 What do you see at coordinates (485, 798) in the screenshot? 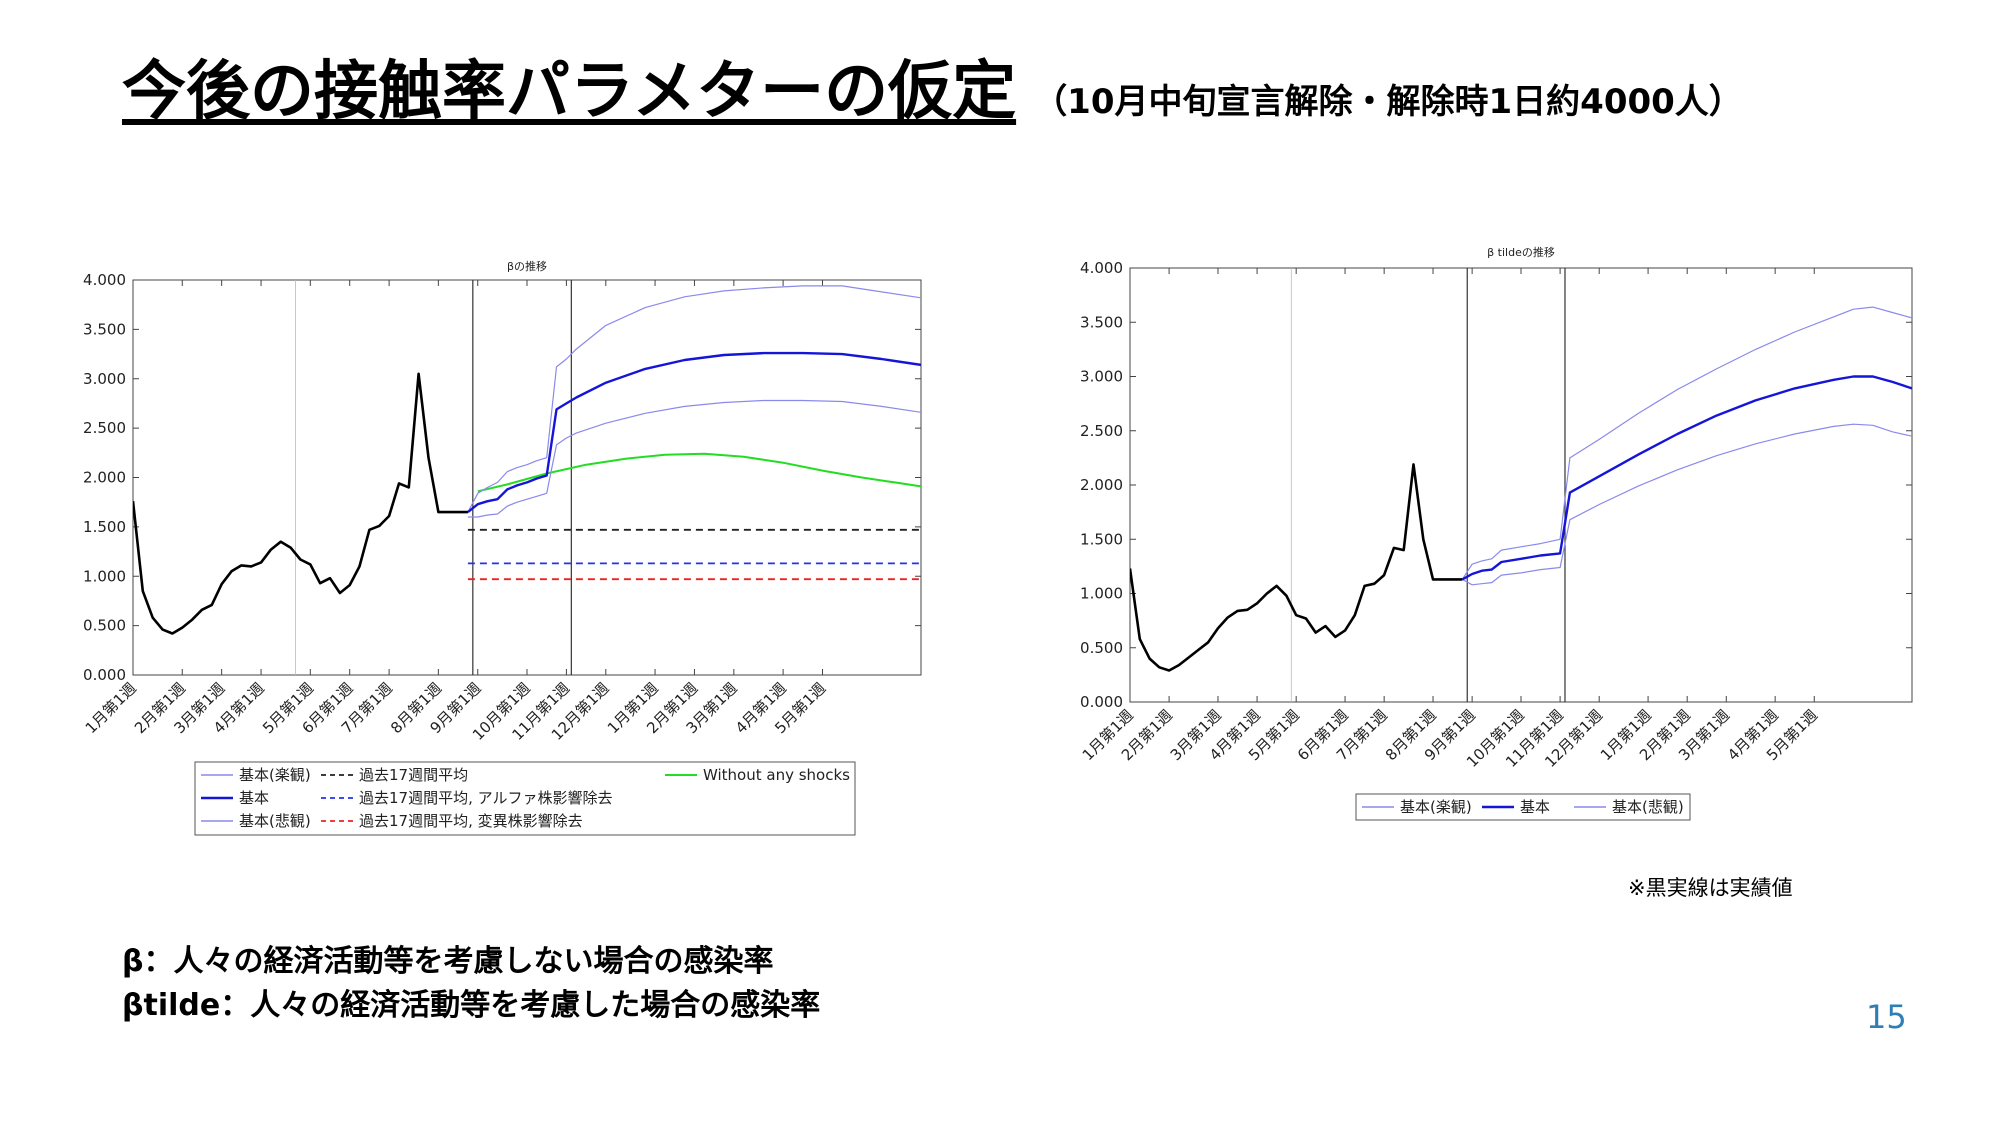
I see `legend-label: 過去17週間平均, アルファ株影響除去` at bounding box center [485, 798].